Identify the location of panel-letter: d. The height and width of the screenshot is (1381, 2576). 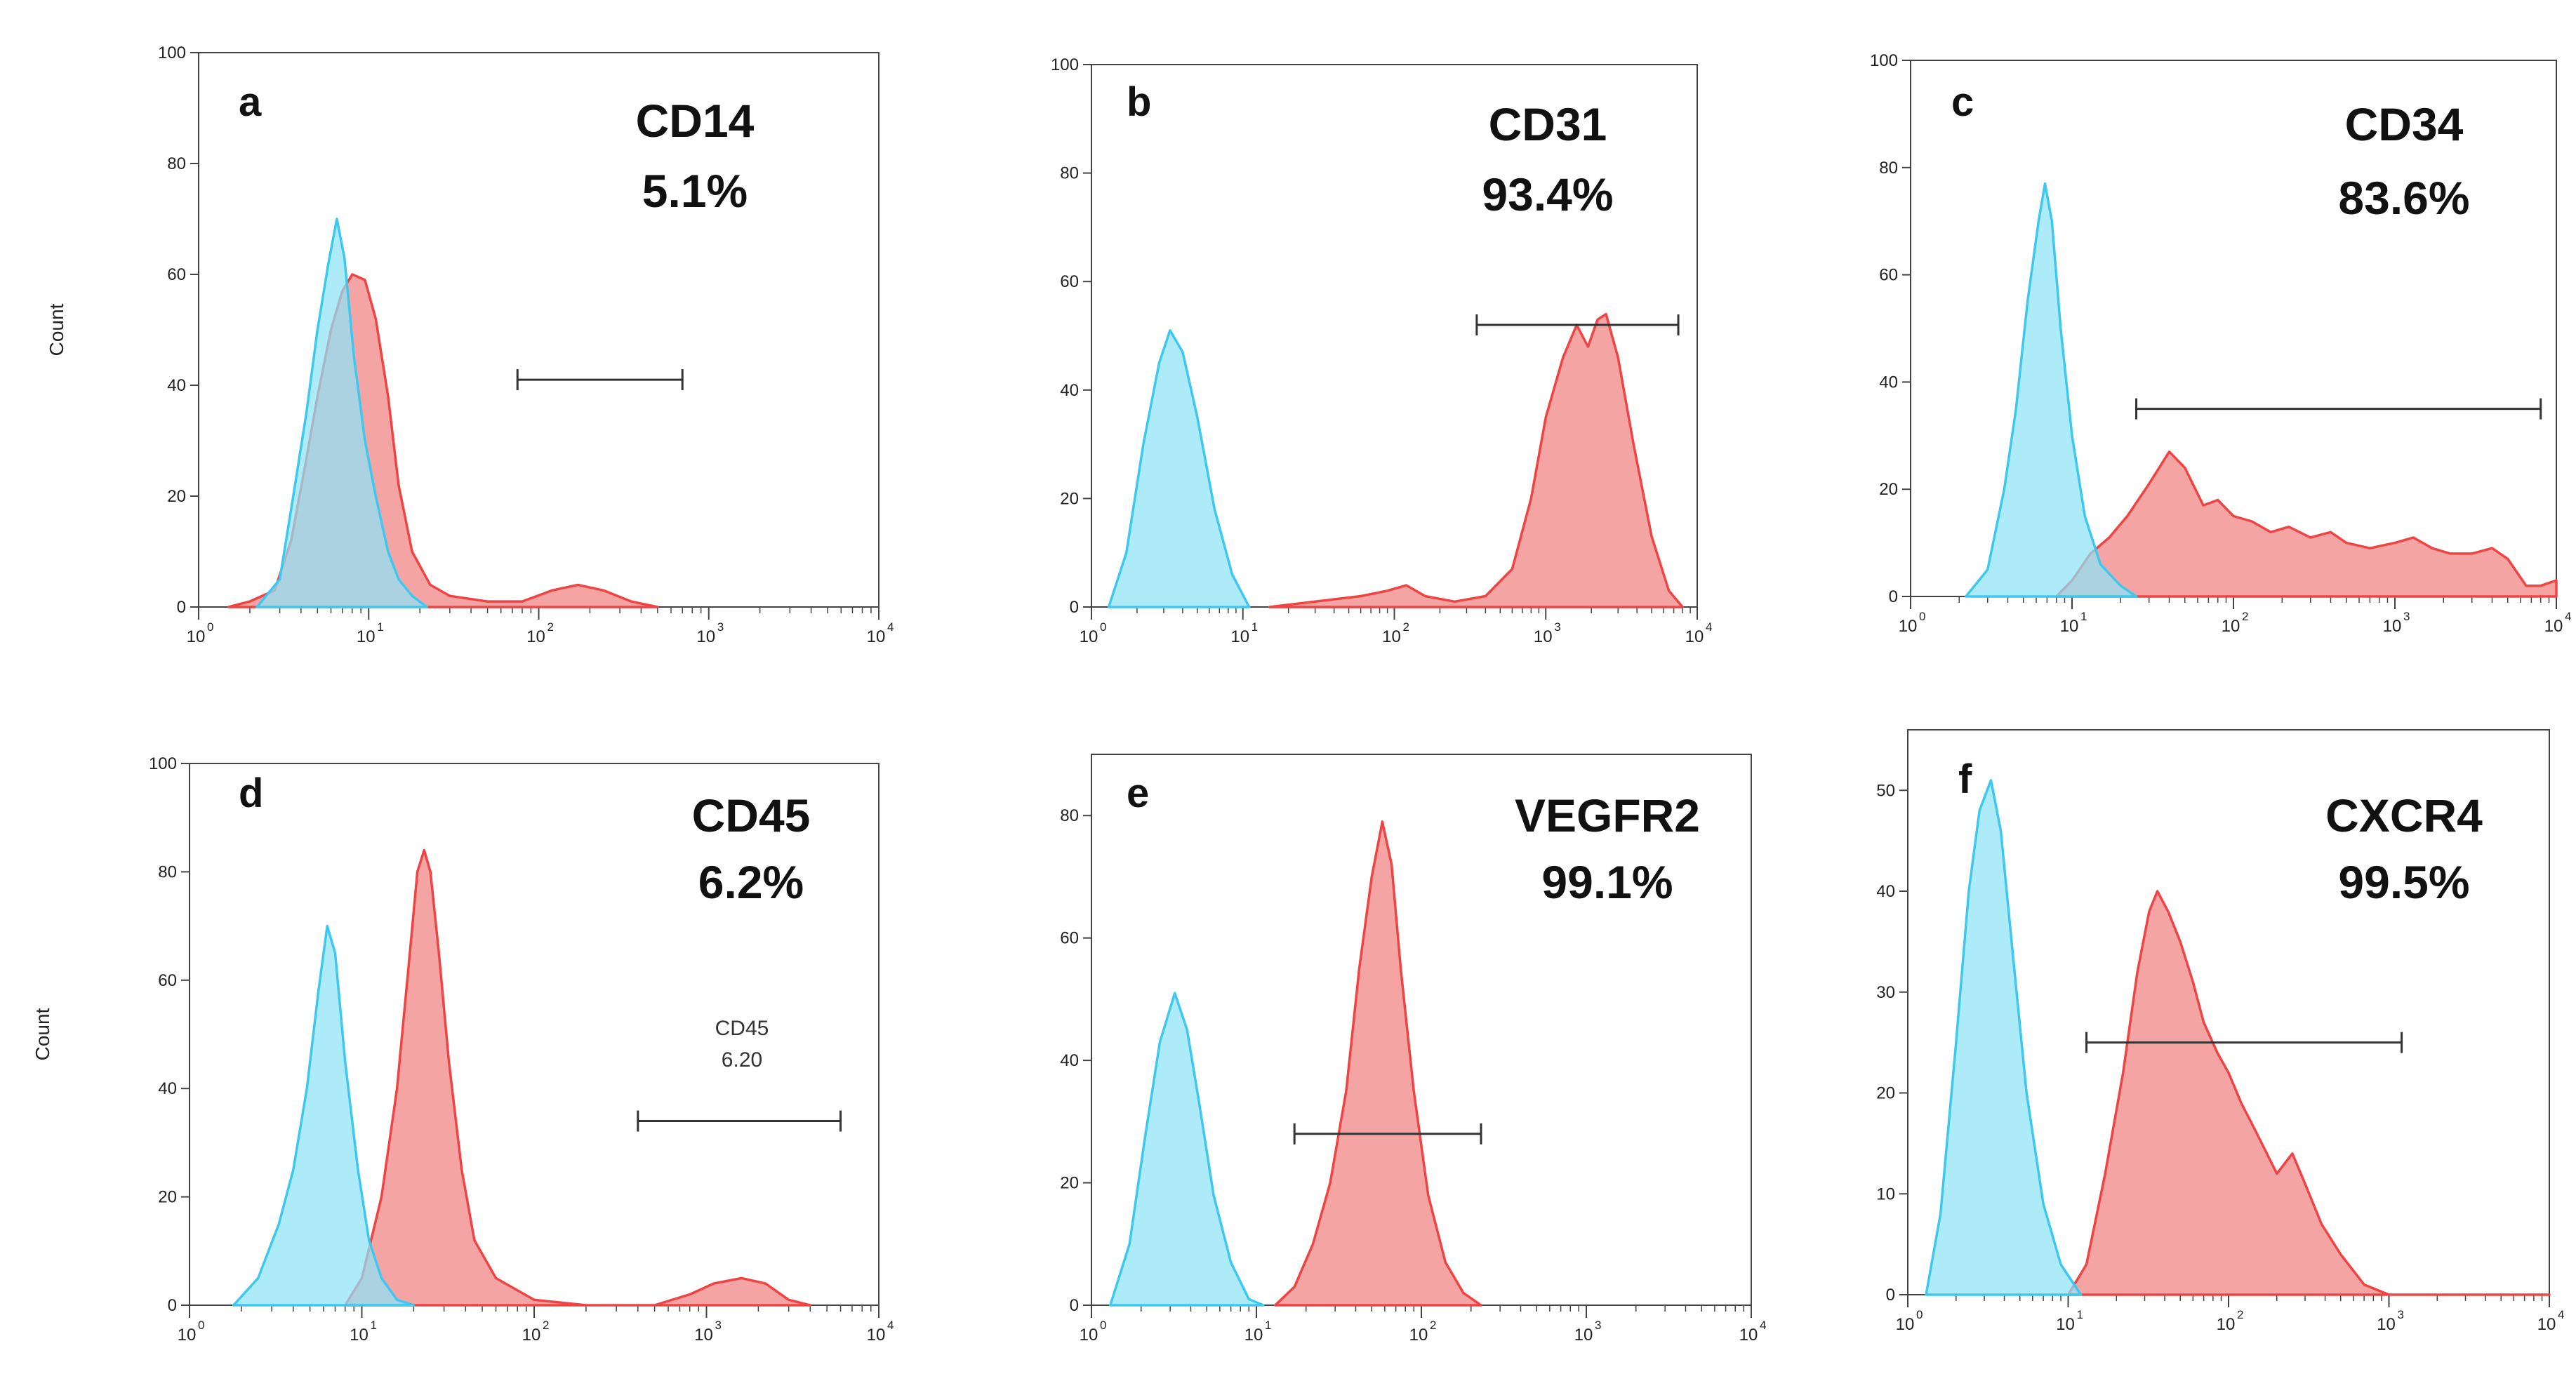
(251, 793).